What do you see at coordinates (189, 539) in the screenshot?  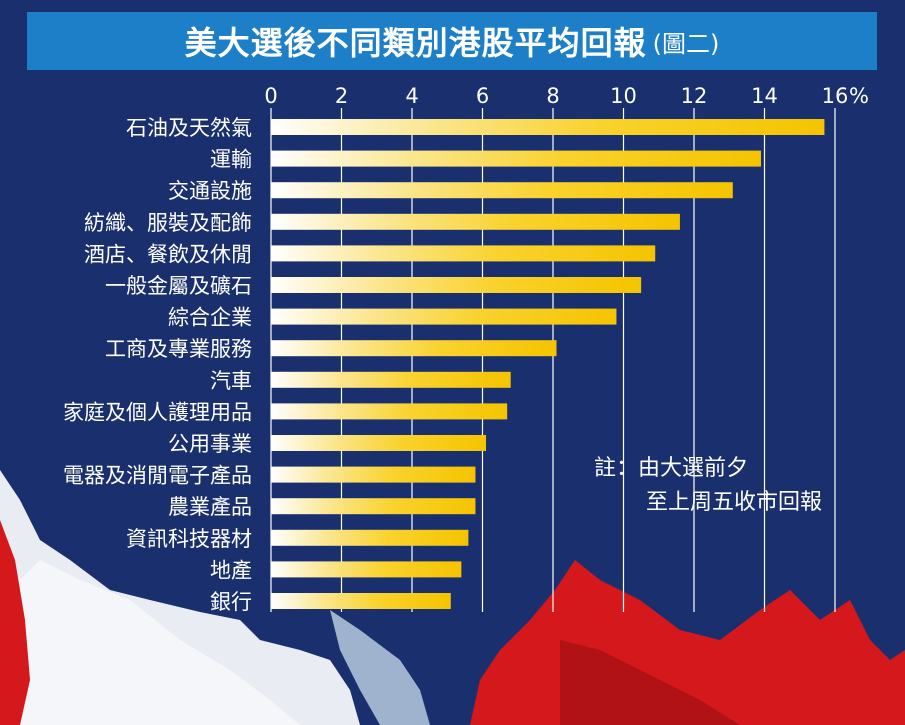 I see `category-label: 資訊科技器材` at bounding box center [189, 539].